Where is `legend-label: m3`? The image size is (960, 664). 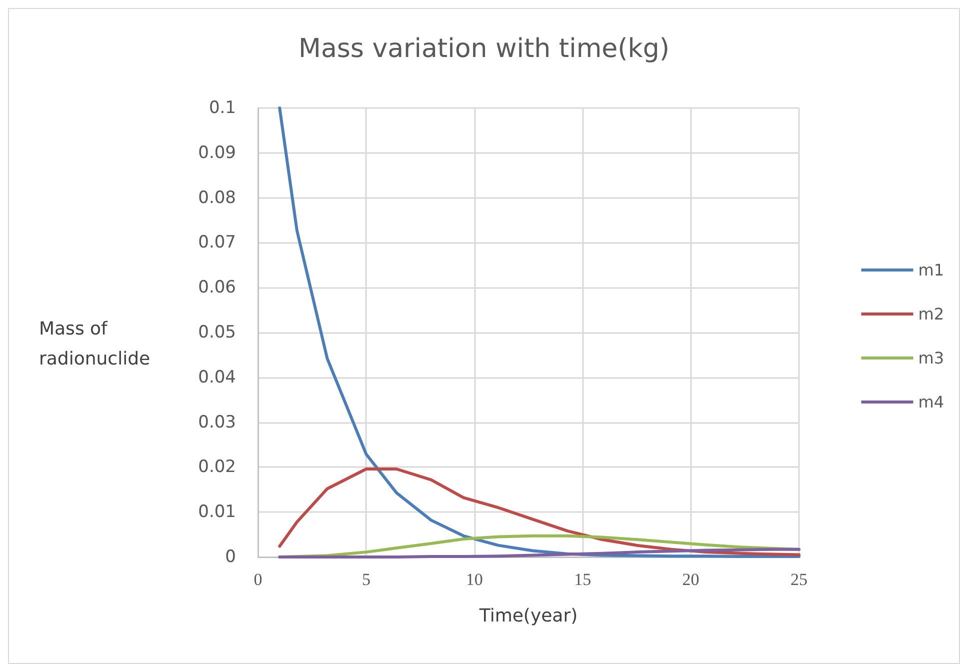 legend-label: m3 is located at coordinates (931, 358).